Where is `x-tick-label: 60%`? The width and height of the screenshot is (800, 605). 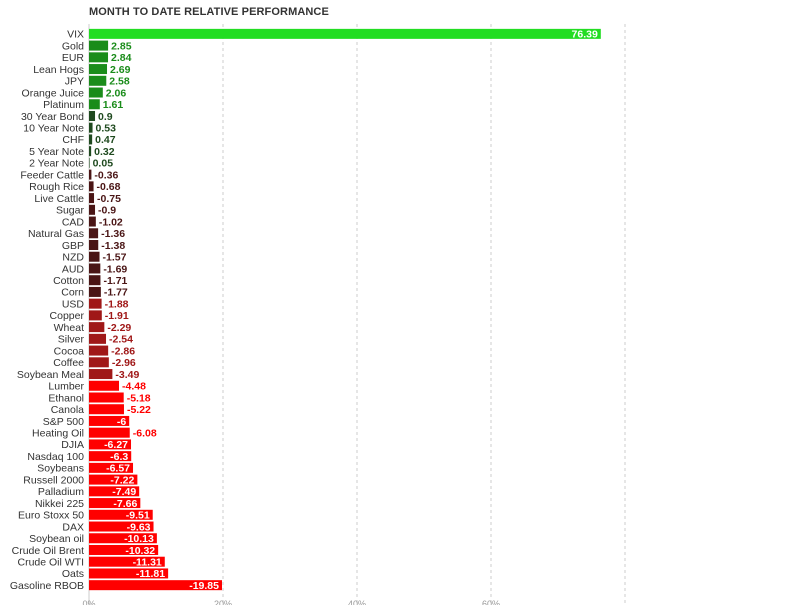 x-tick-label: 60% is located at coordinates (491, 602).